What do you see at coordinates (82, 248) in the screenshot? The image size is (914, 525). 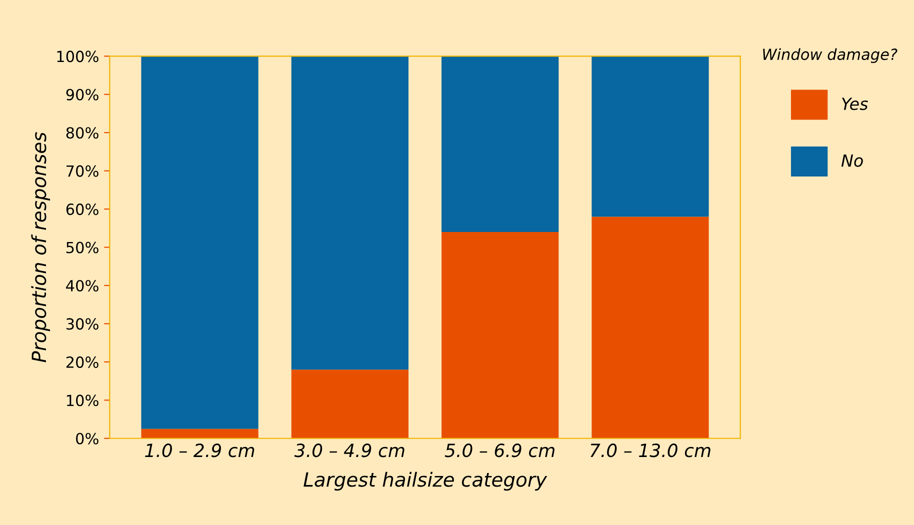 I see `y-tick-label: 50%` at bounding box center [82, 248].